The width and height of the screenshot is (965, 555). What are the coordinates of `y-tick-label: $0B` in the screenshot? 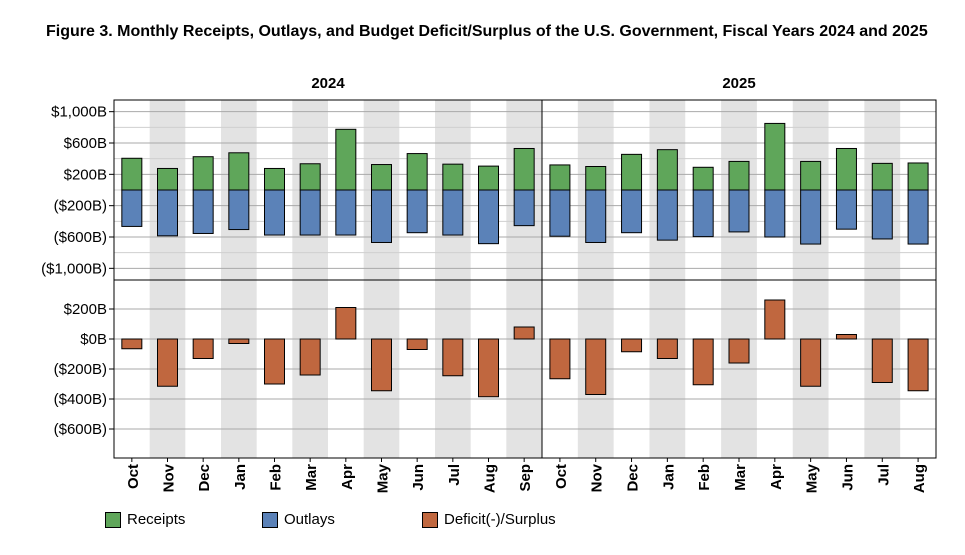 It's located at (93, 339).